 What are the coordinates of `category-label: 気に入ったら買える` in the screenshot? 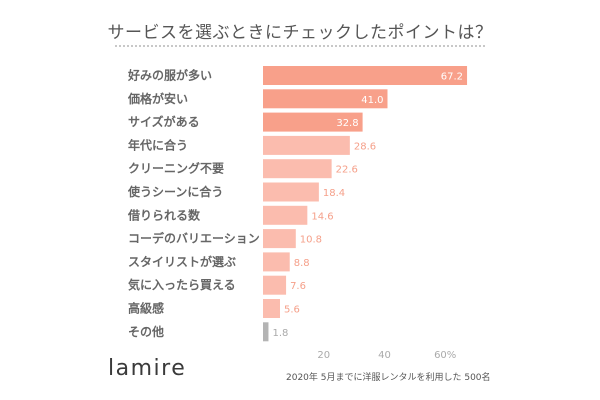 It's located at (182, 284).